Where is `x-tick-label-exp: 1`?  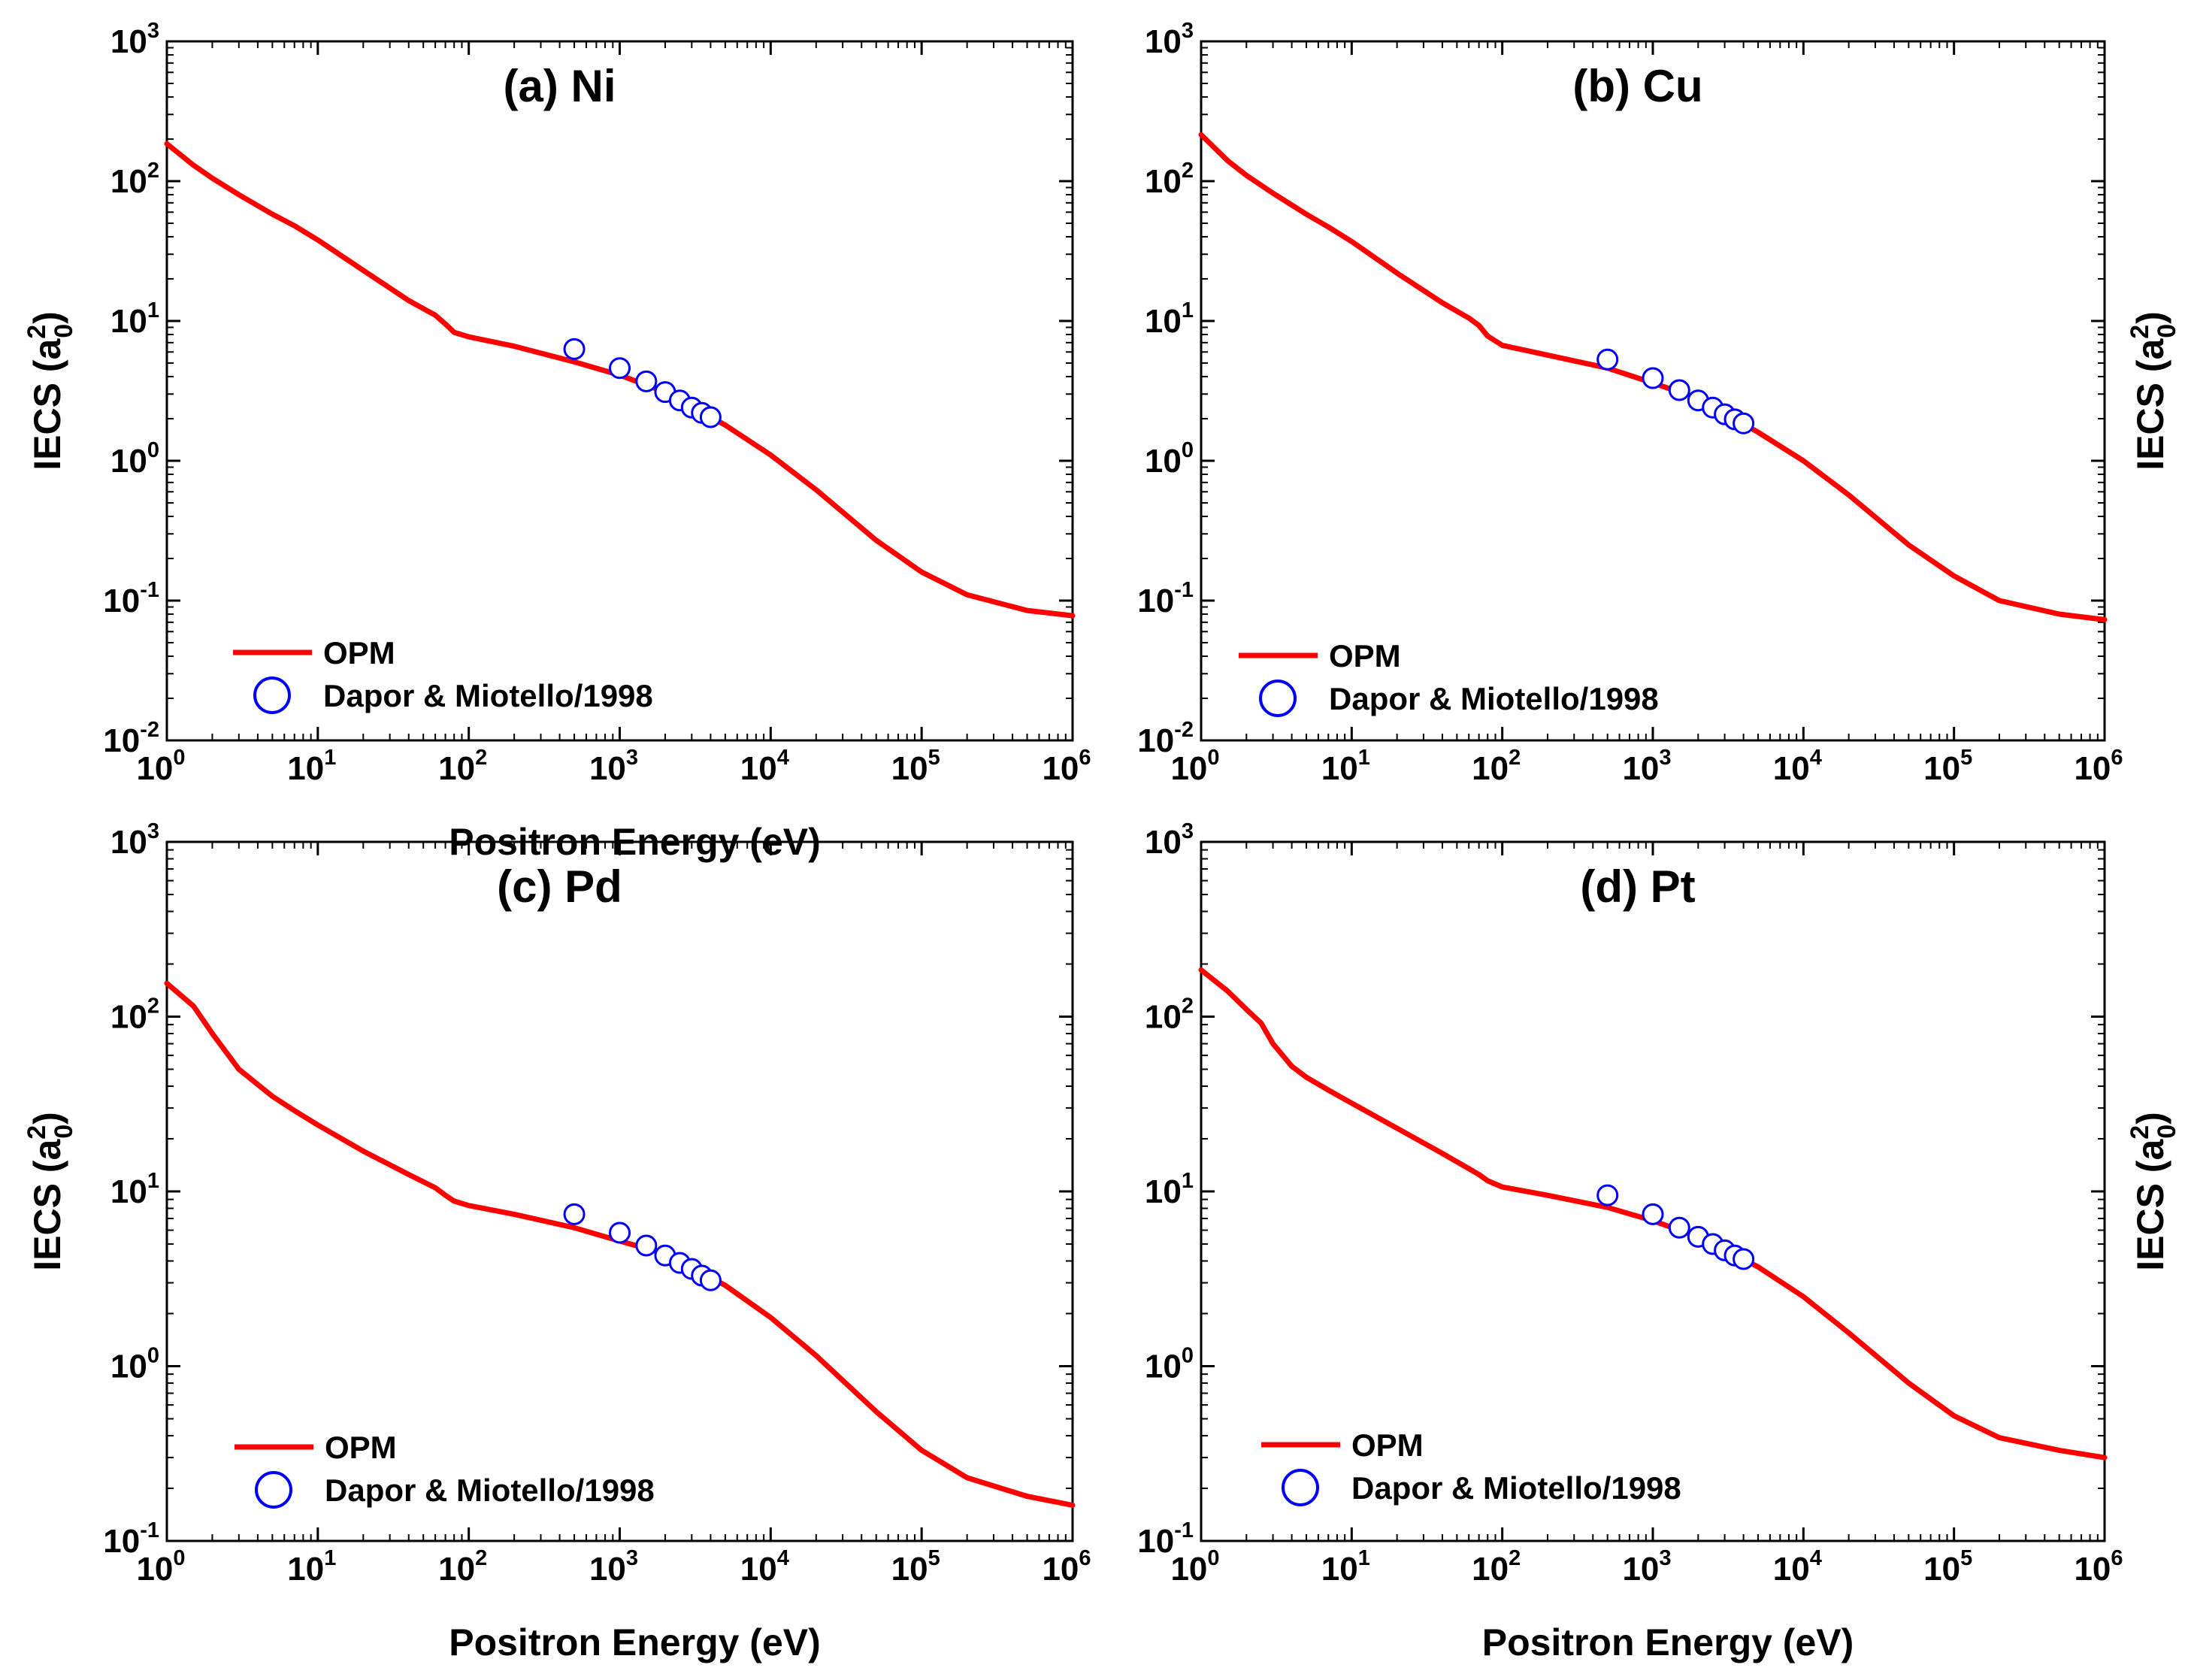
x-tick-label-exp: 1 is located at coordinates (330, 758).